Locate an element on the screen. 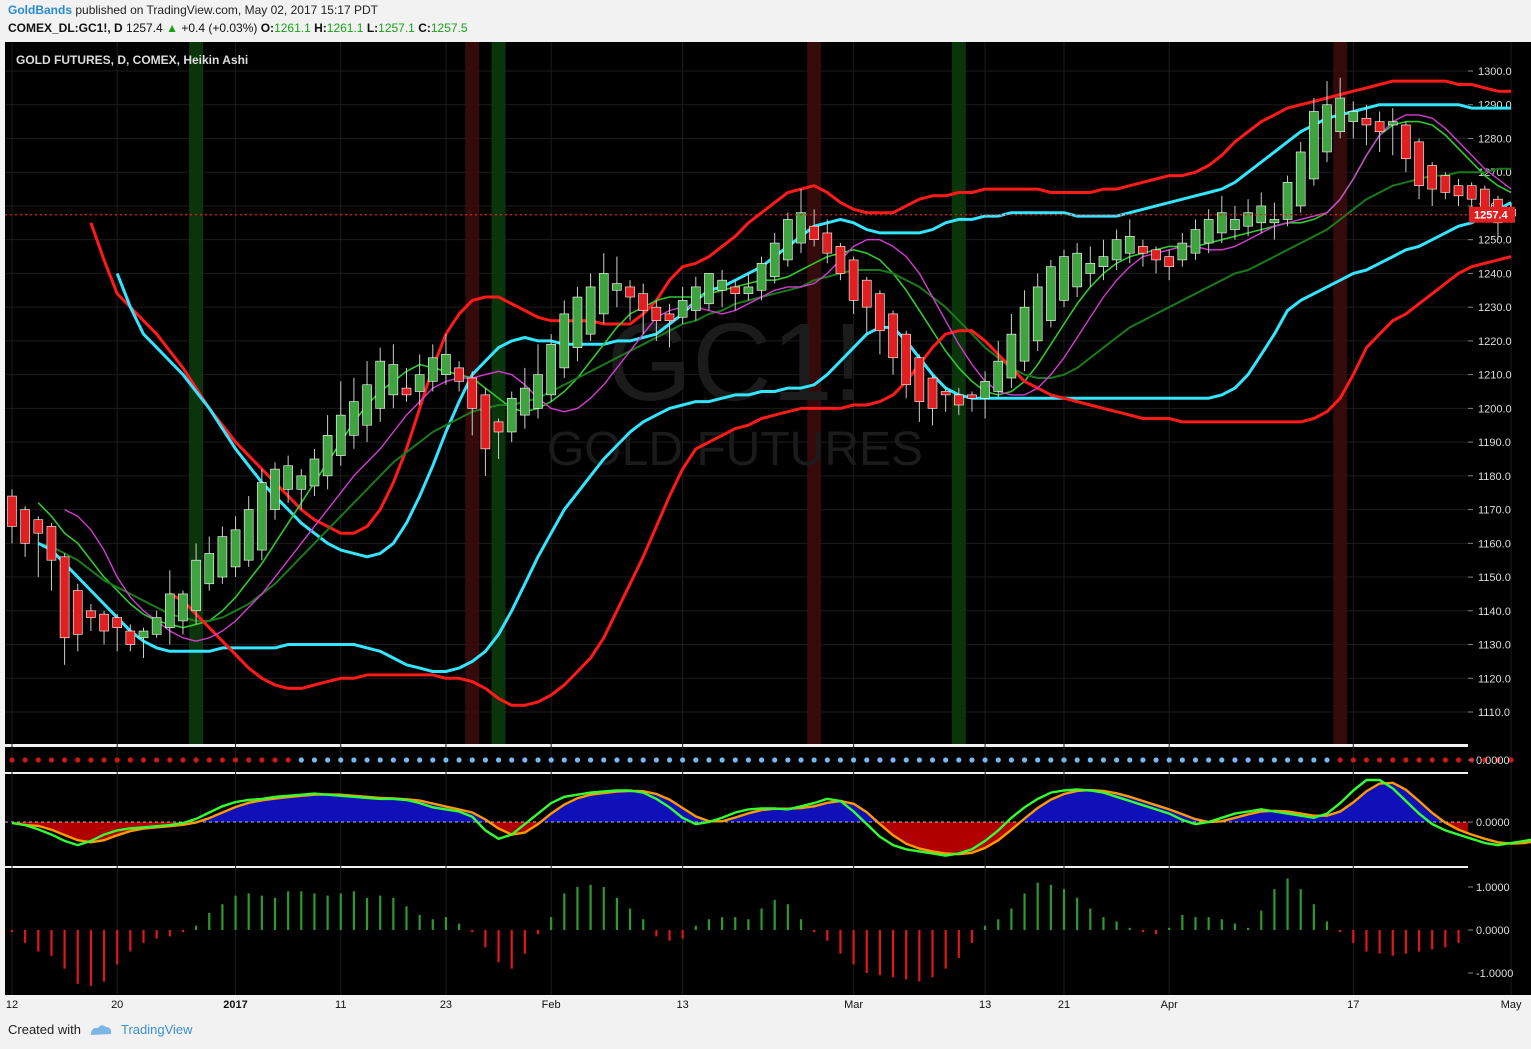  high-label: H: is located at coordinates (320, 28).